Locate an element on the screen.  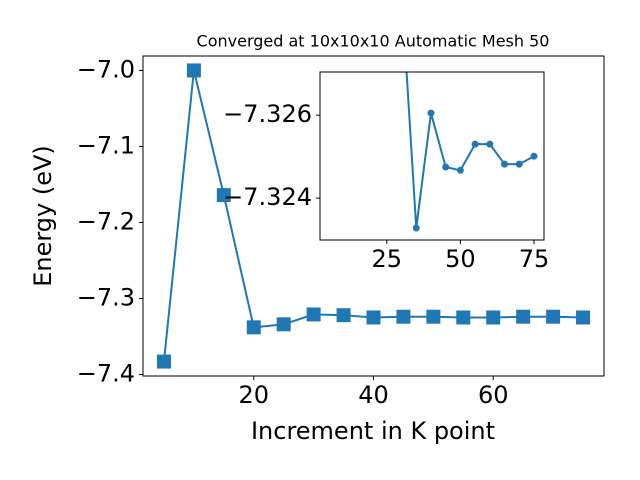
plot-series is located at coordinates (471, 152).